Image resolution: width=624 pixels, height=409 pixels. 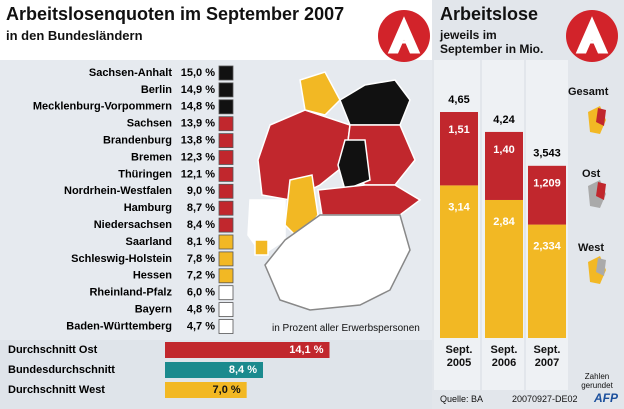 What do you see at coordinates (130, 293) in the screenshot?
I see `state-label: Rheinland-Pfalz` at bounding box center [130, 293].